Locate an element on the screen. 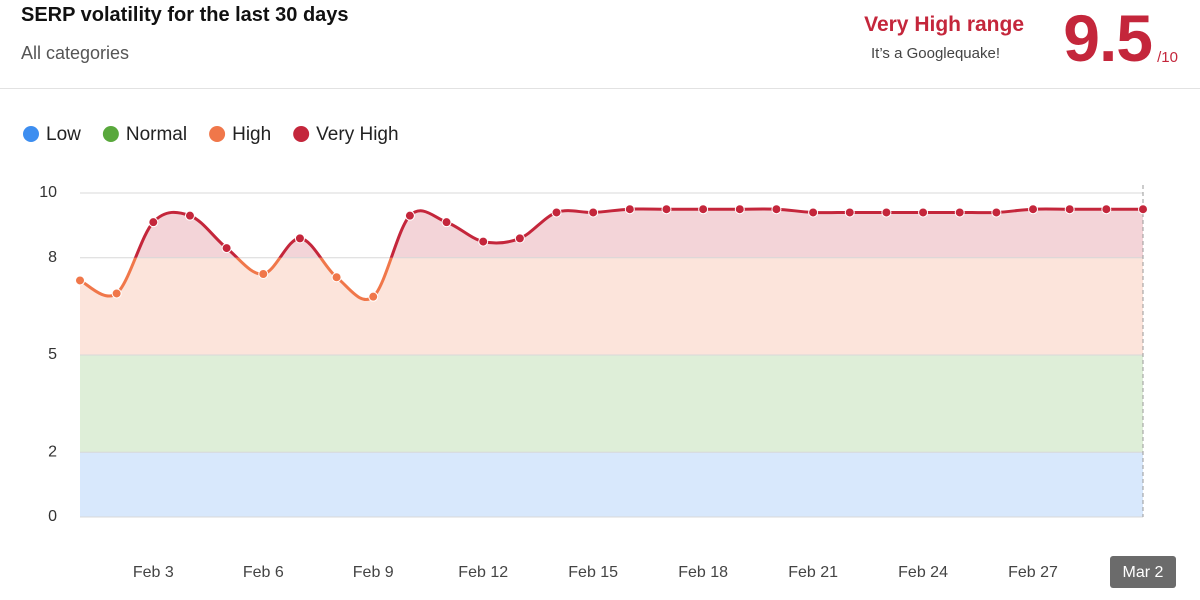 The image size is (1200, 600). volatility-line is located at coordinates (236, 279).